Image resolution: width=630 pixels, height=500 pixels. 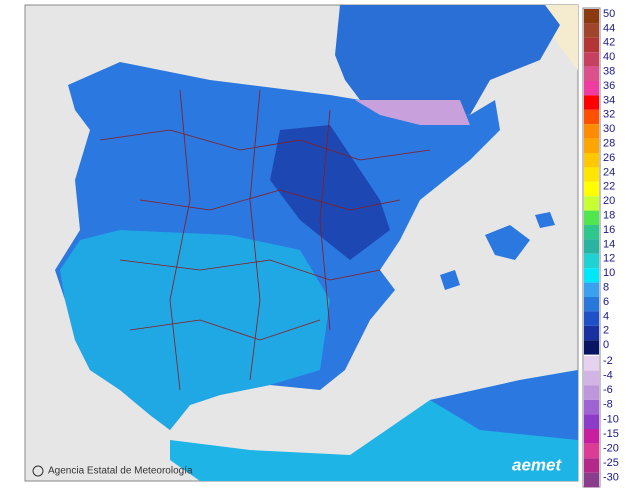 I want to click on legend-label: 42, so click(x=609, y=43).